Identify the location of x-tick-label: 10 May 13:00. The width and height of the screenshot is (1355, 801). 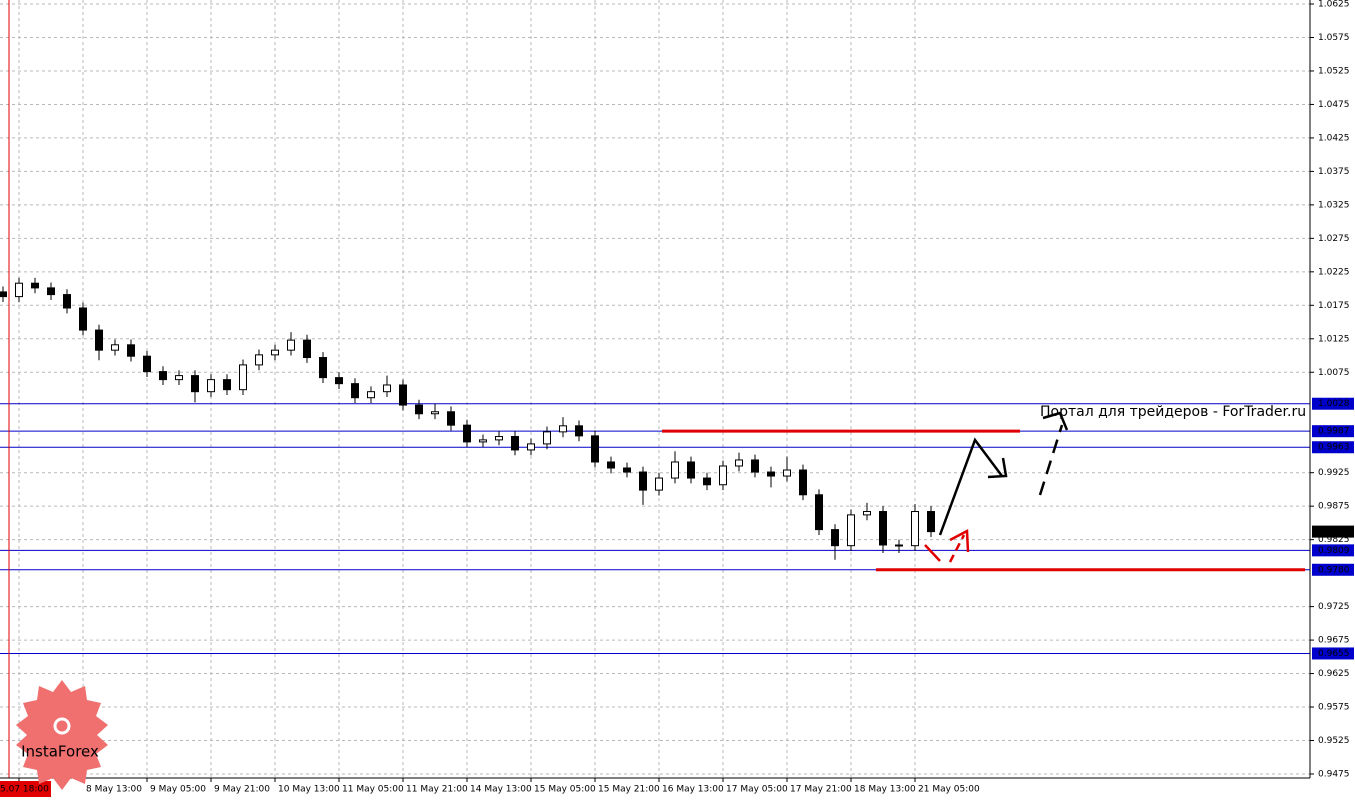
(309, 790).